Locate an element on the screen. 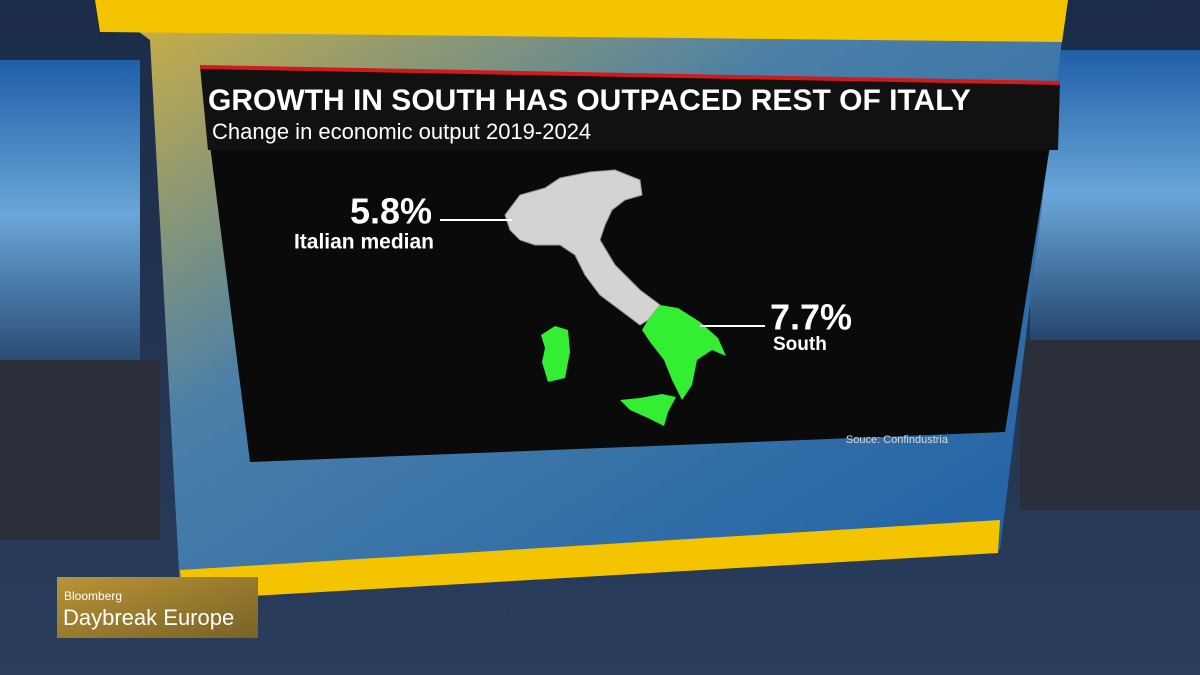 The width and height of the screenshot is (1200, 675). subtitle: Change in economic output 2019-2024 is located at coordinates (401, 131).